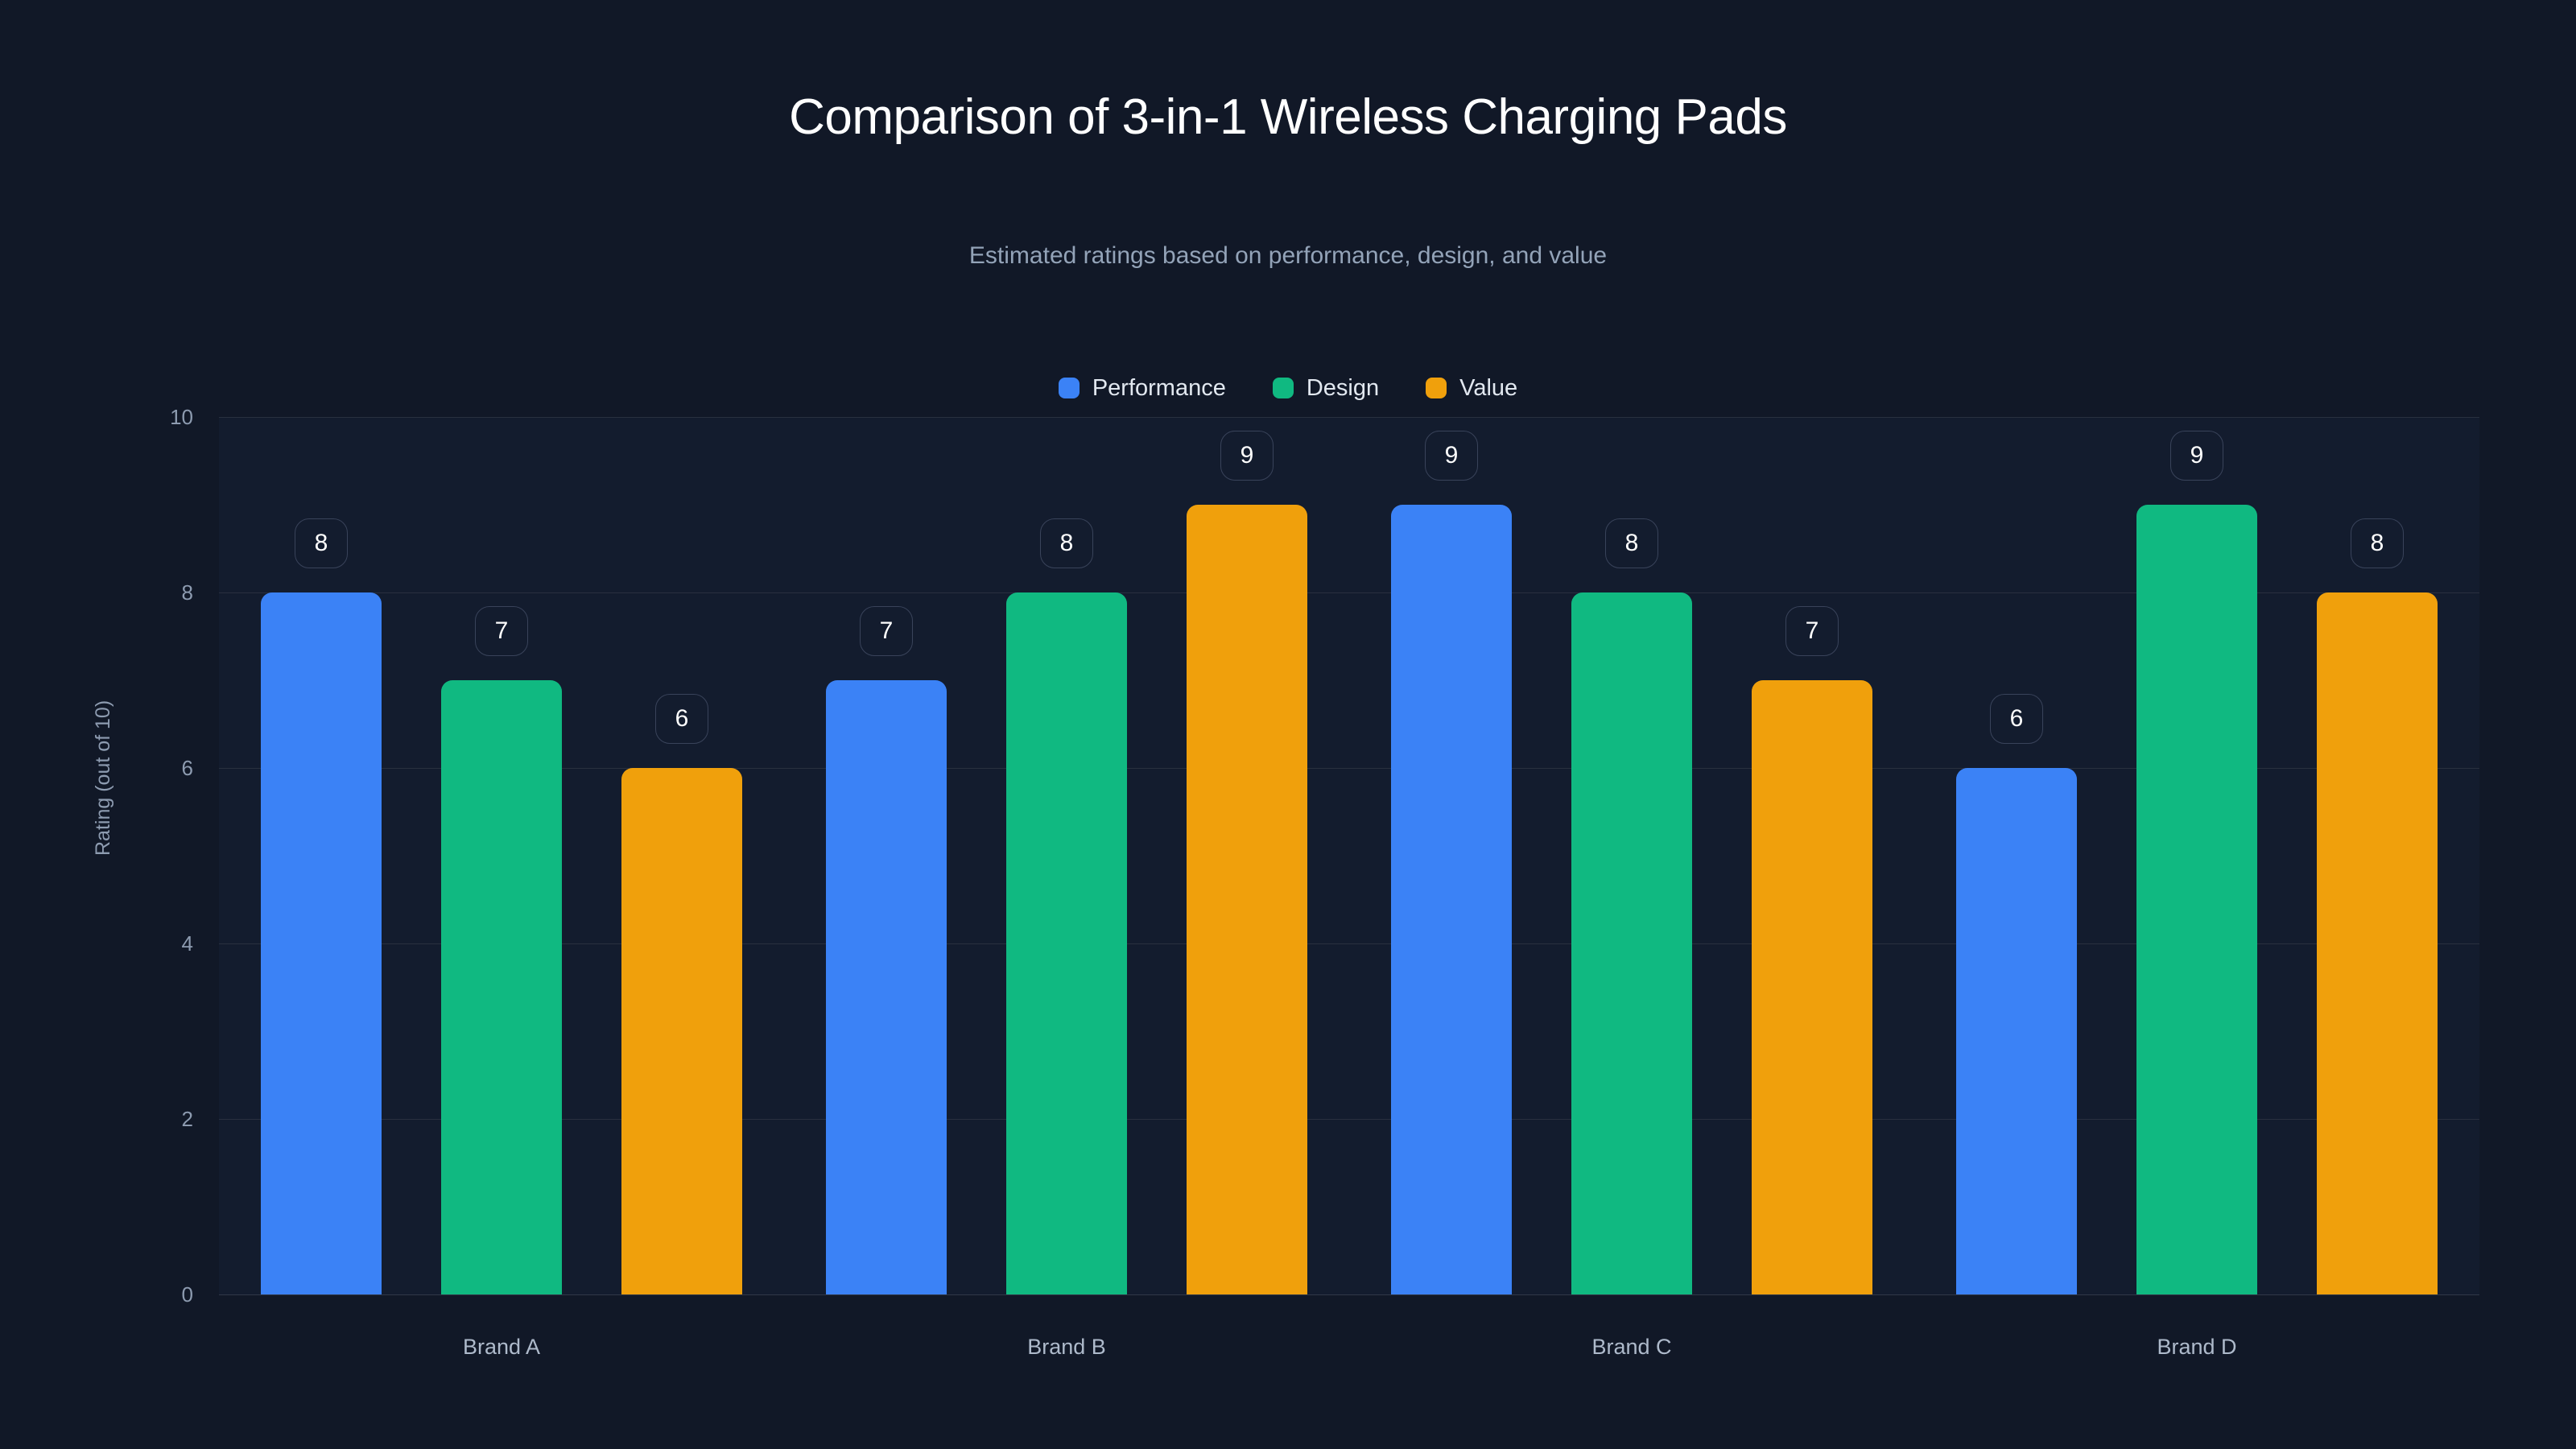  Describe the element at coordinates (2197, 1347) in the screenshot. I see `x-tick-label: Brand D` at that location.